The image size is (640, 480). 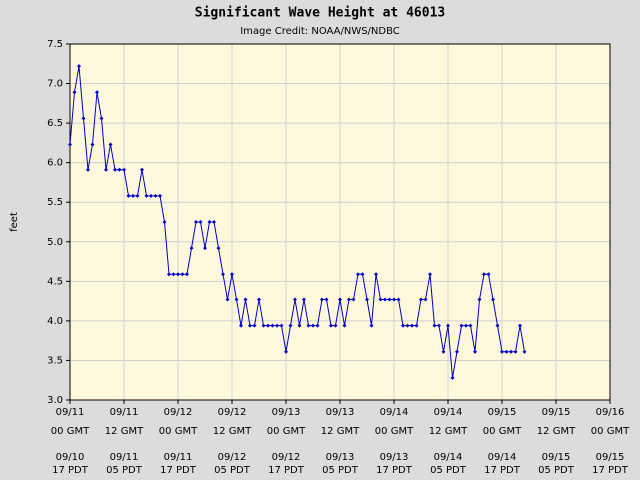 What do you see at coordinates (55, 202) in the screenshot?
I see `y-tick-label: 5.5` at bounding box center [55, 202].